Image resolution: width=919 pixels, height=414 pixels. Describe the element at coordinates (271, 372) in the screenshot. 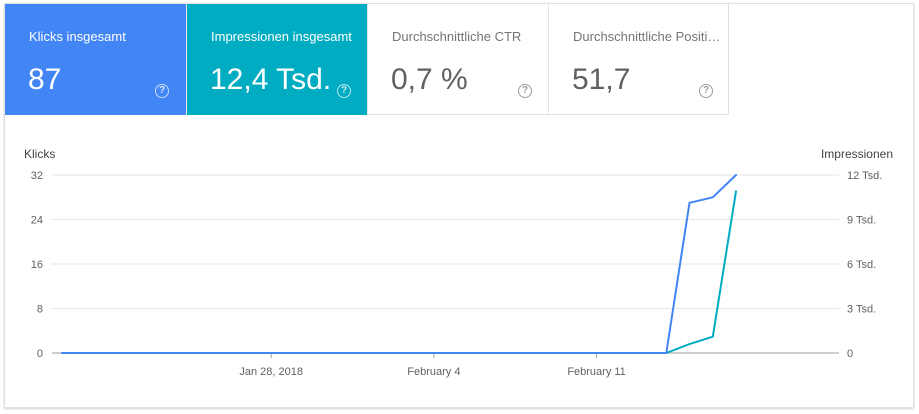

I see `x-tick-label: Jan 28, 2018` at that location.